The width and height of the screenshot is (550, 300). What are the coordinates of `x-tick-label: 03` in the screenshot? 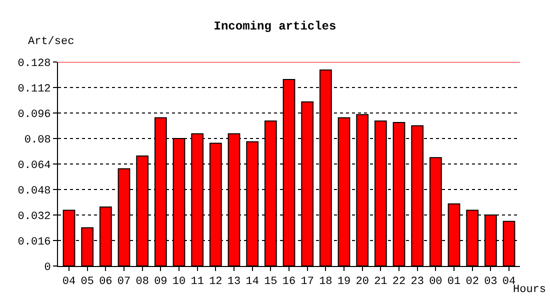 It's located at (491, 282).